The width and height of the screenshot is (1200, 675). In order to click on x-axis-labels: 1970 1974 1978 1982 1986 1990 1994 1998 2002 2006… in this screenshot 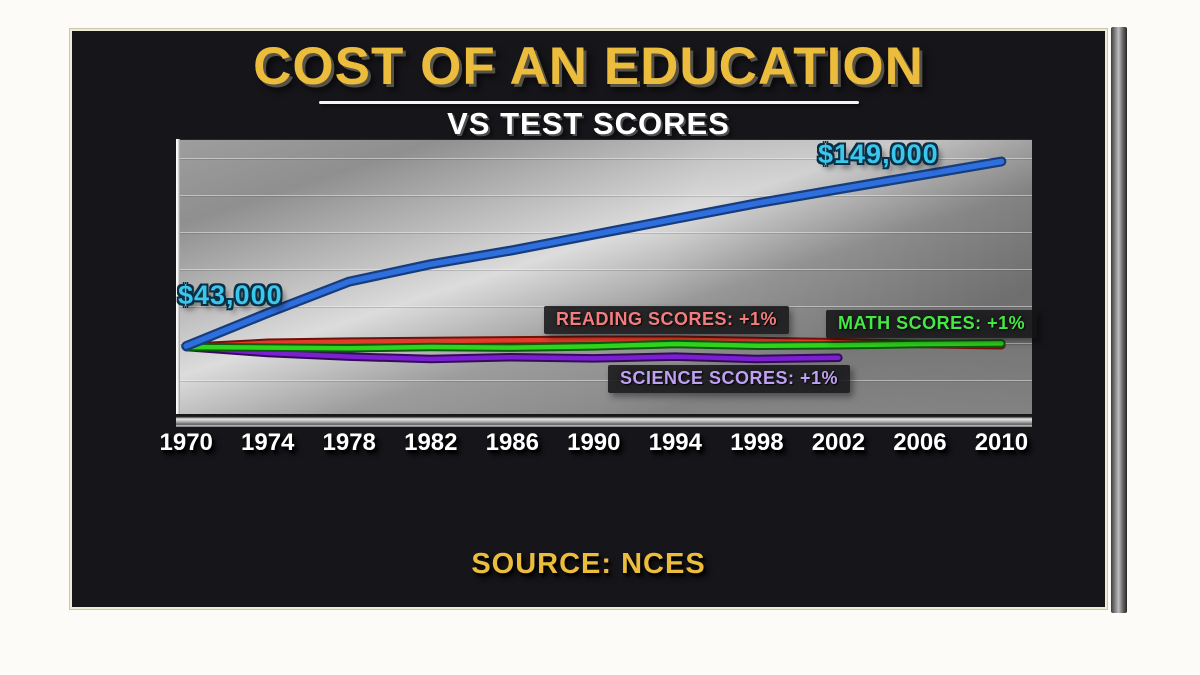, I will do `click(595, 444)`.